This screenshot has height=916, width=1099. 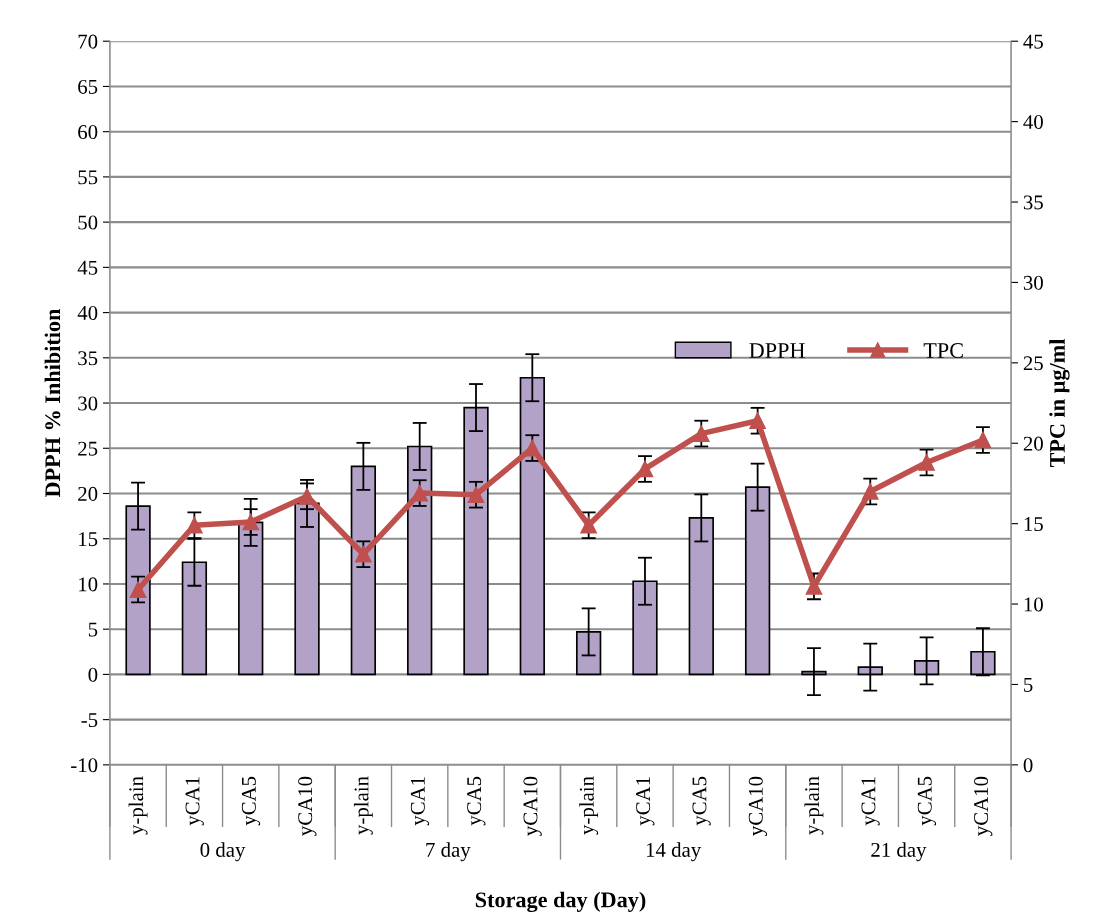 What do you see at coordinates (448, 852) in the screenshot?
I see `text: 7 day` at bounding box center [448, 852].